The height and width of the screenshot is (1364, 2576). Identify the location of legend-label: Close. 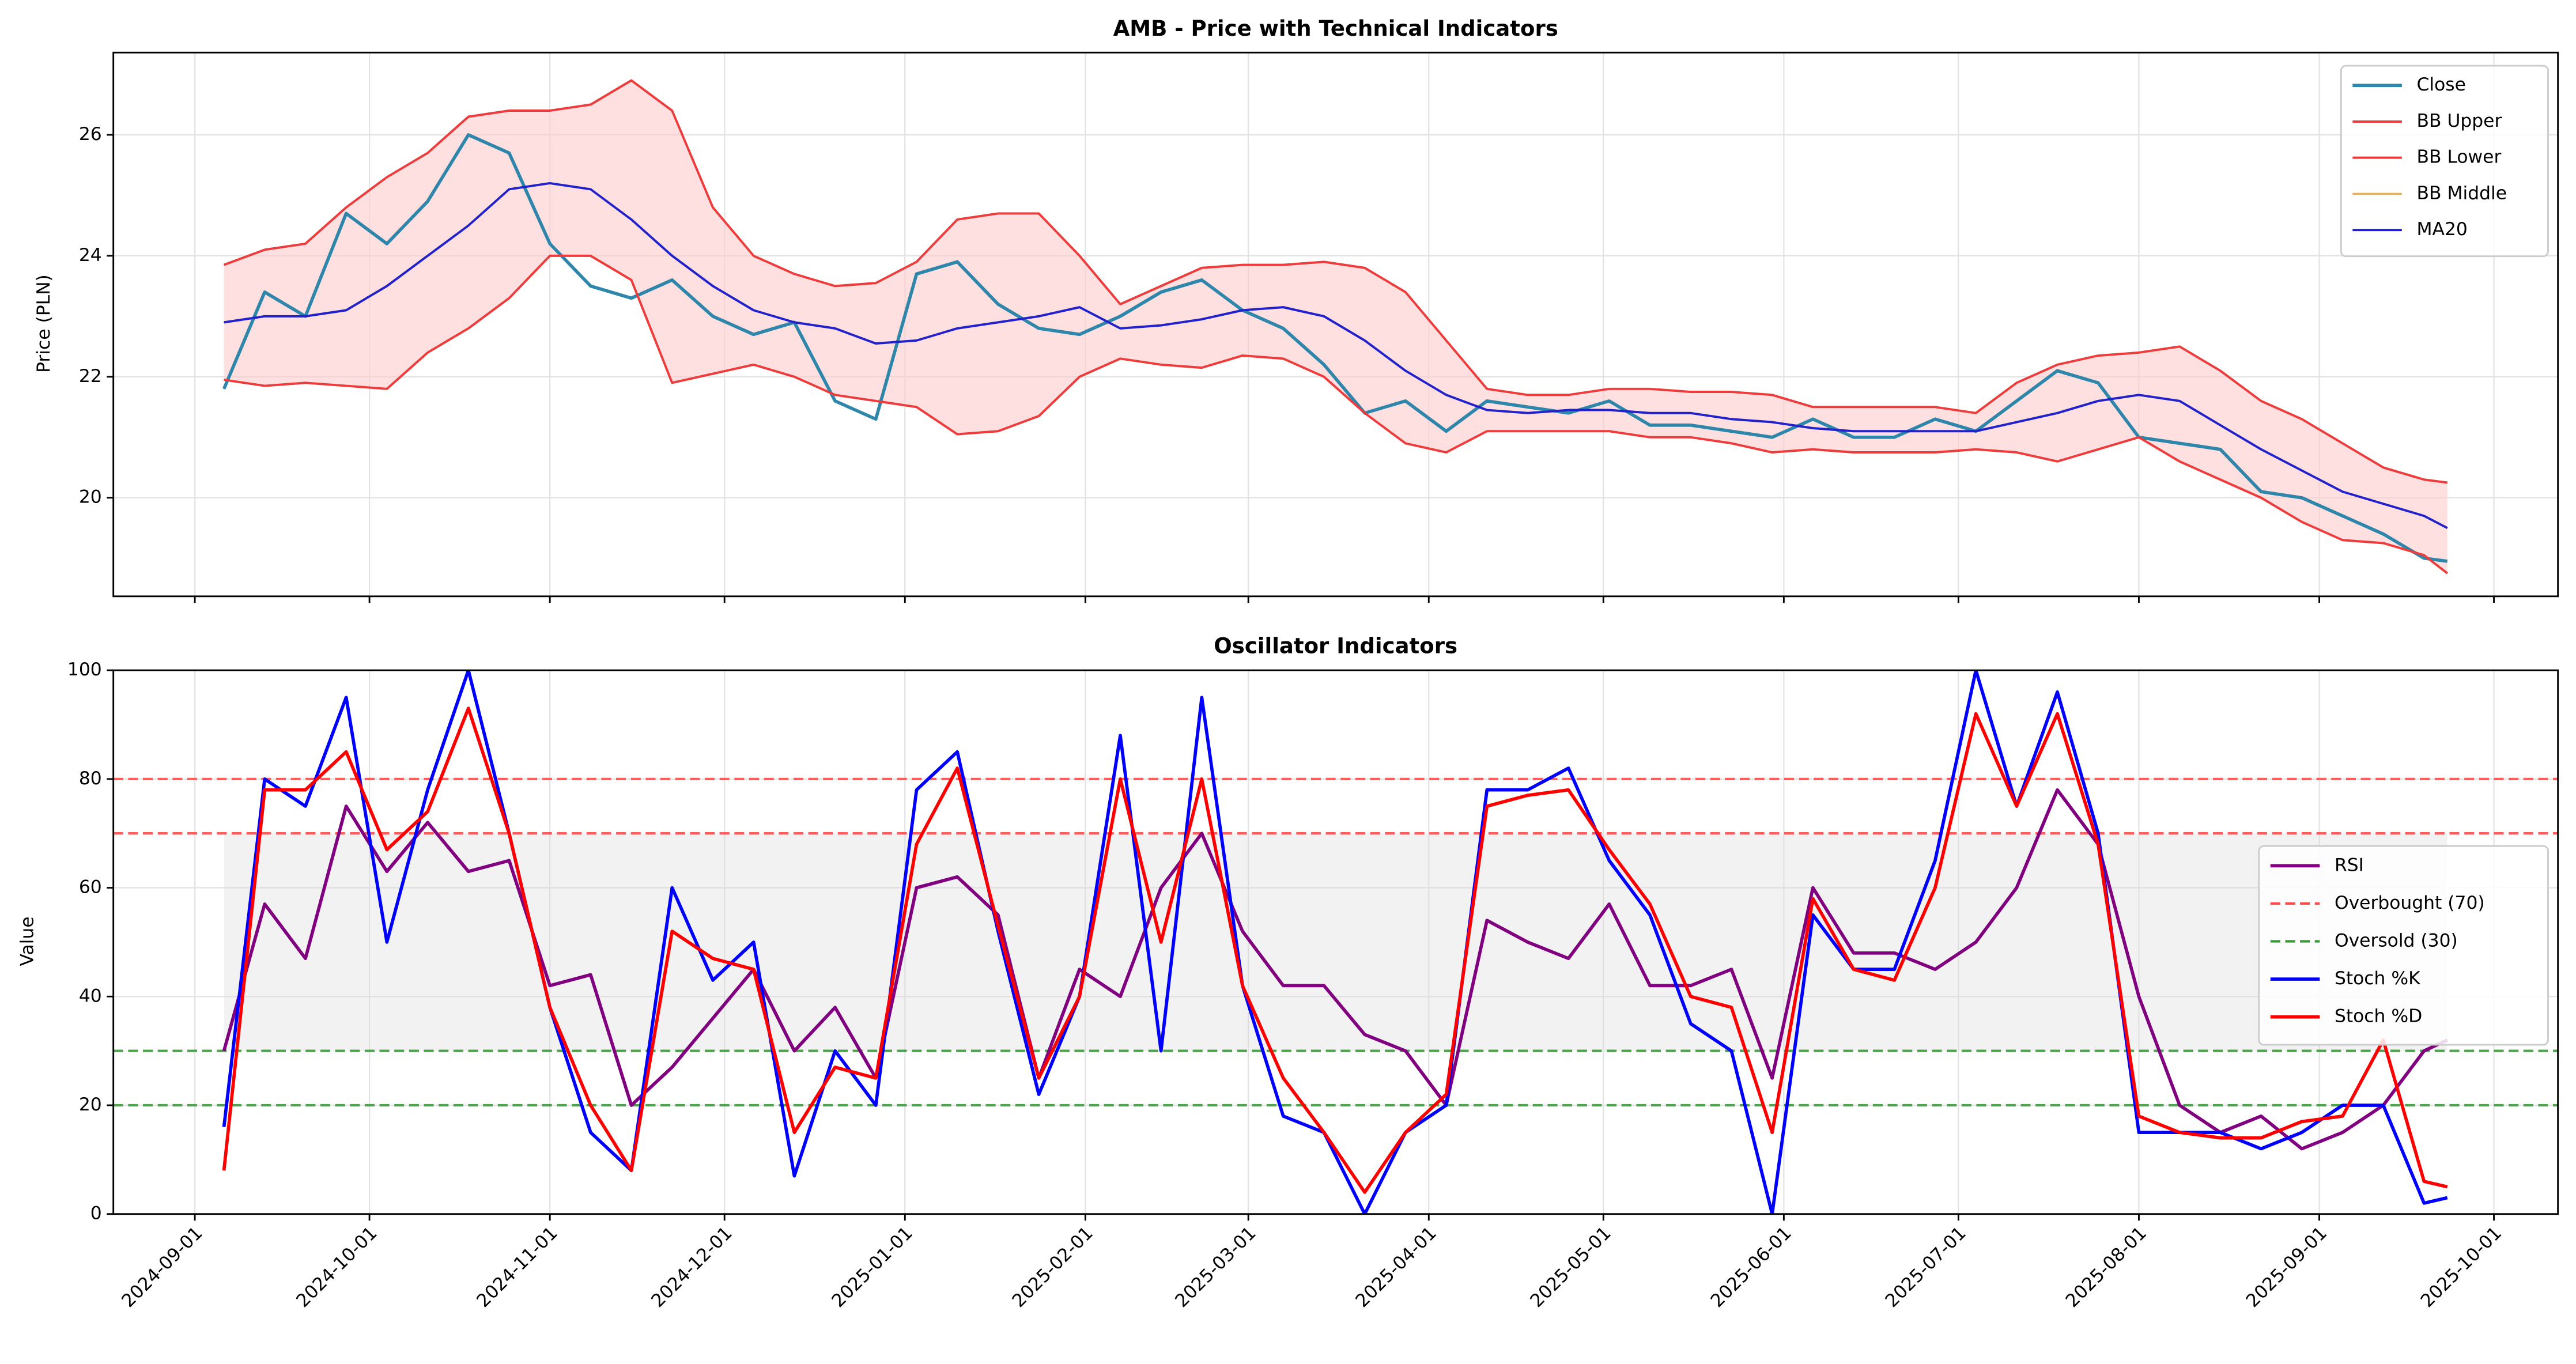
(2440, 84).